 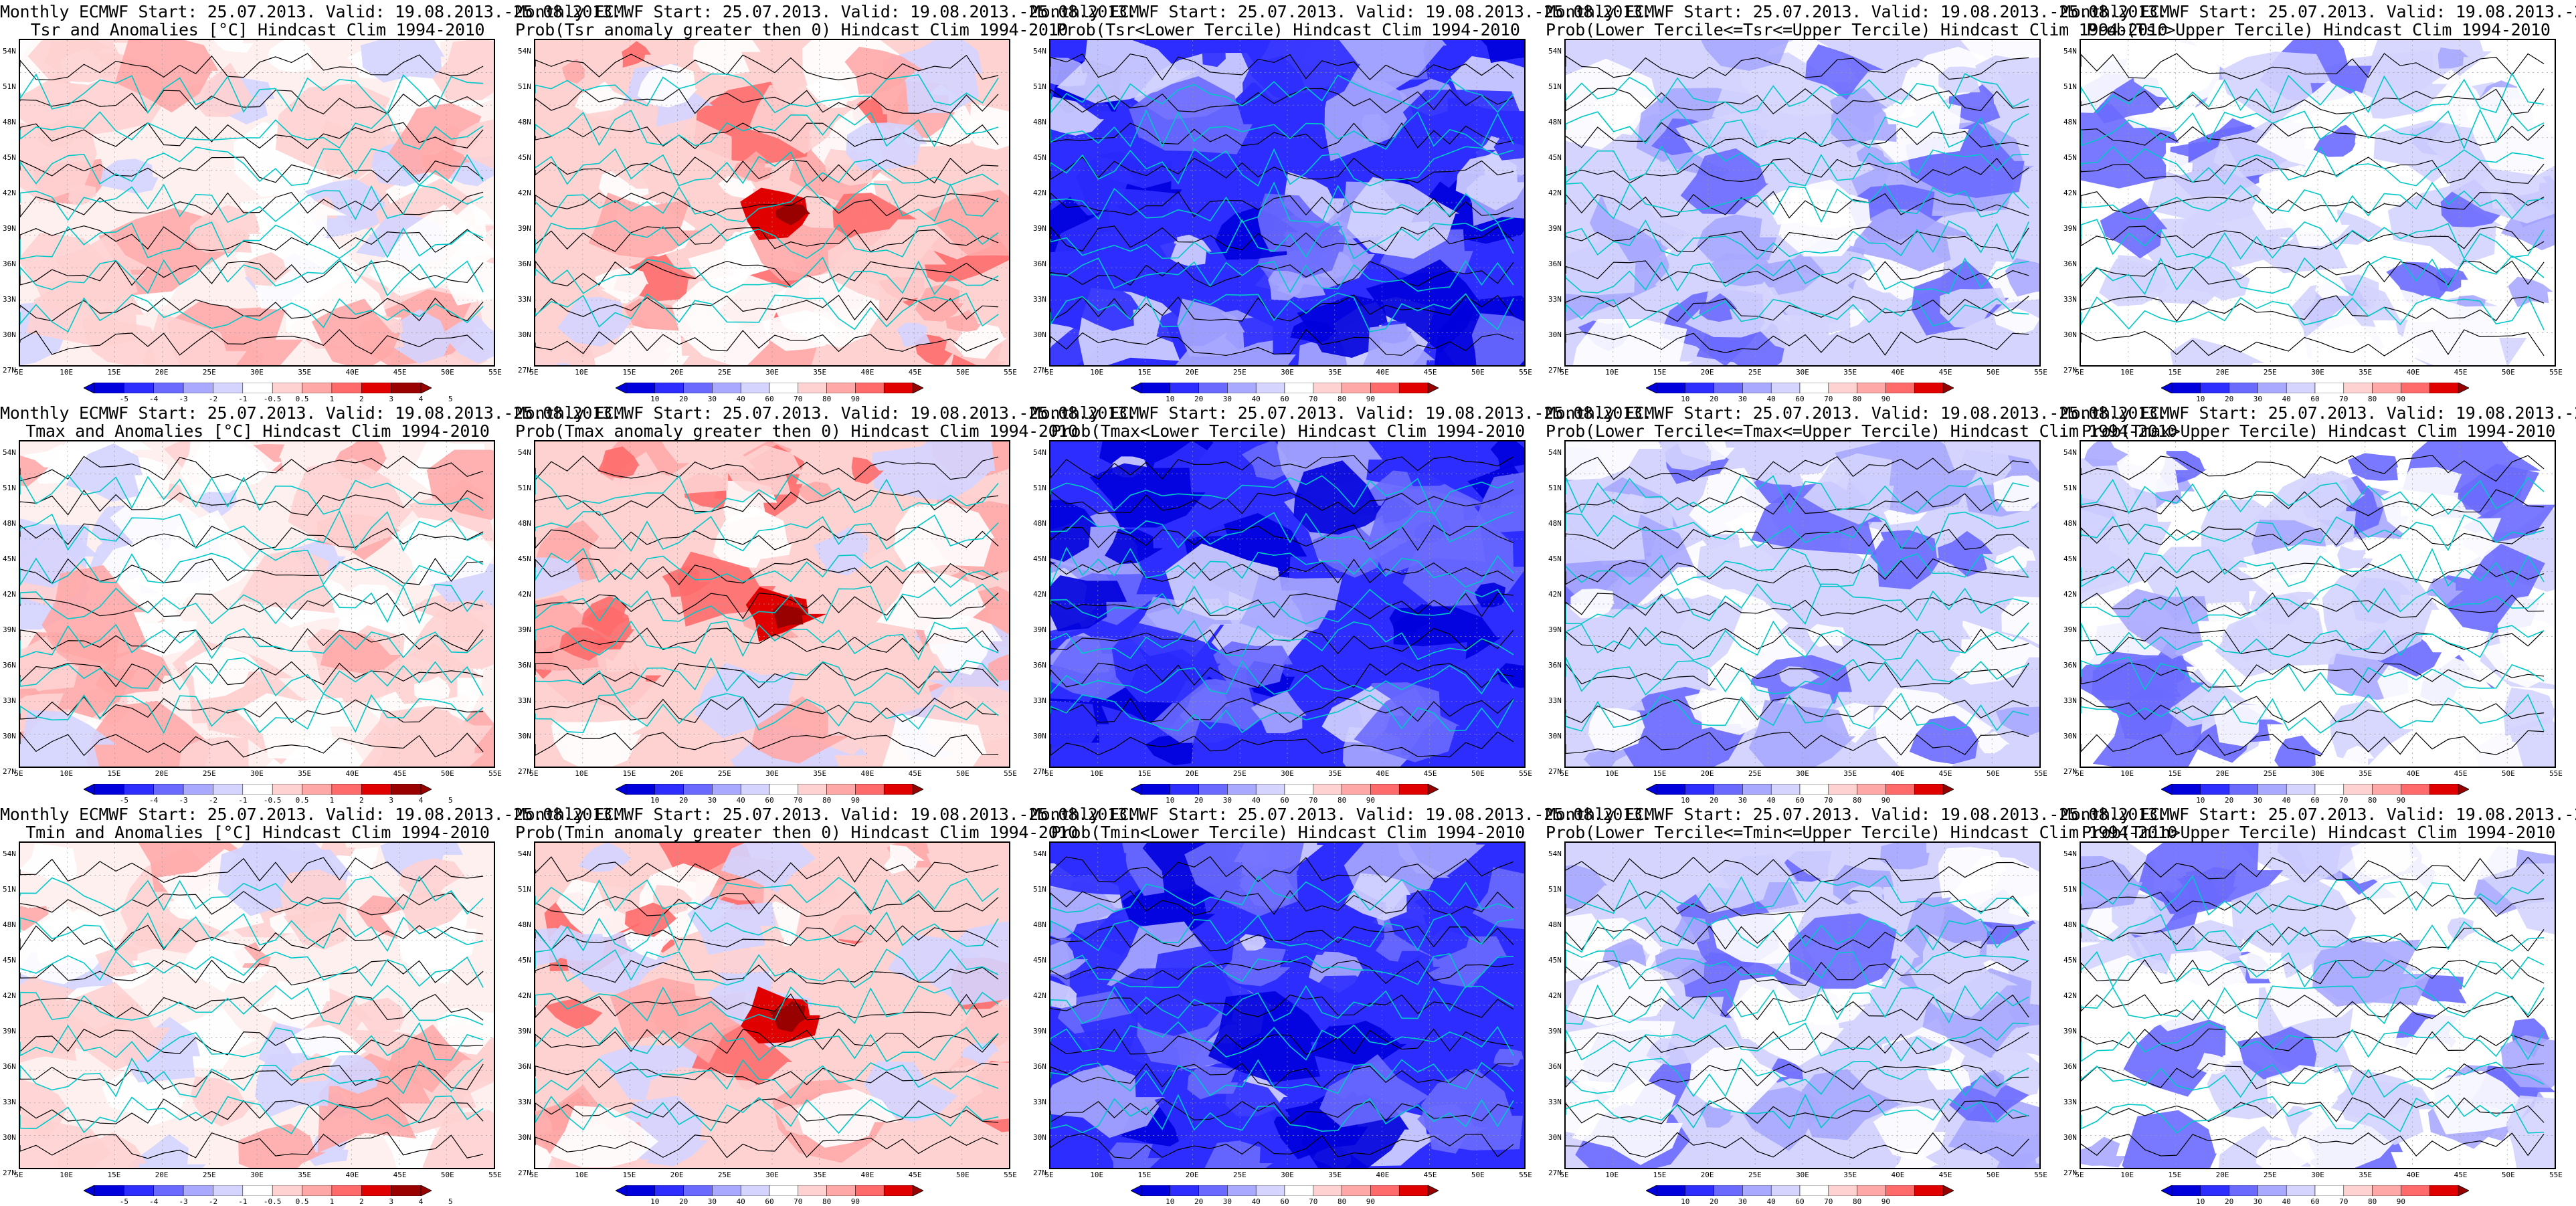 I want to click on color-bar-tick-label: 10, so click(x=1170, y=1201).